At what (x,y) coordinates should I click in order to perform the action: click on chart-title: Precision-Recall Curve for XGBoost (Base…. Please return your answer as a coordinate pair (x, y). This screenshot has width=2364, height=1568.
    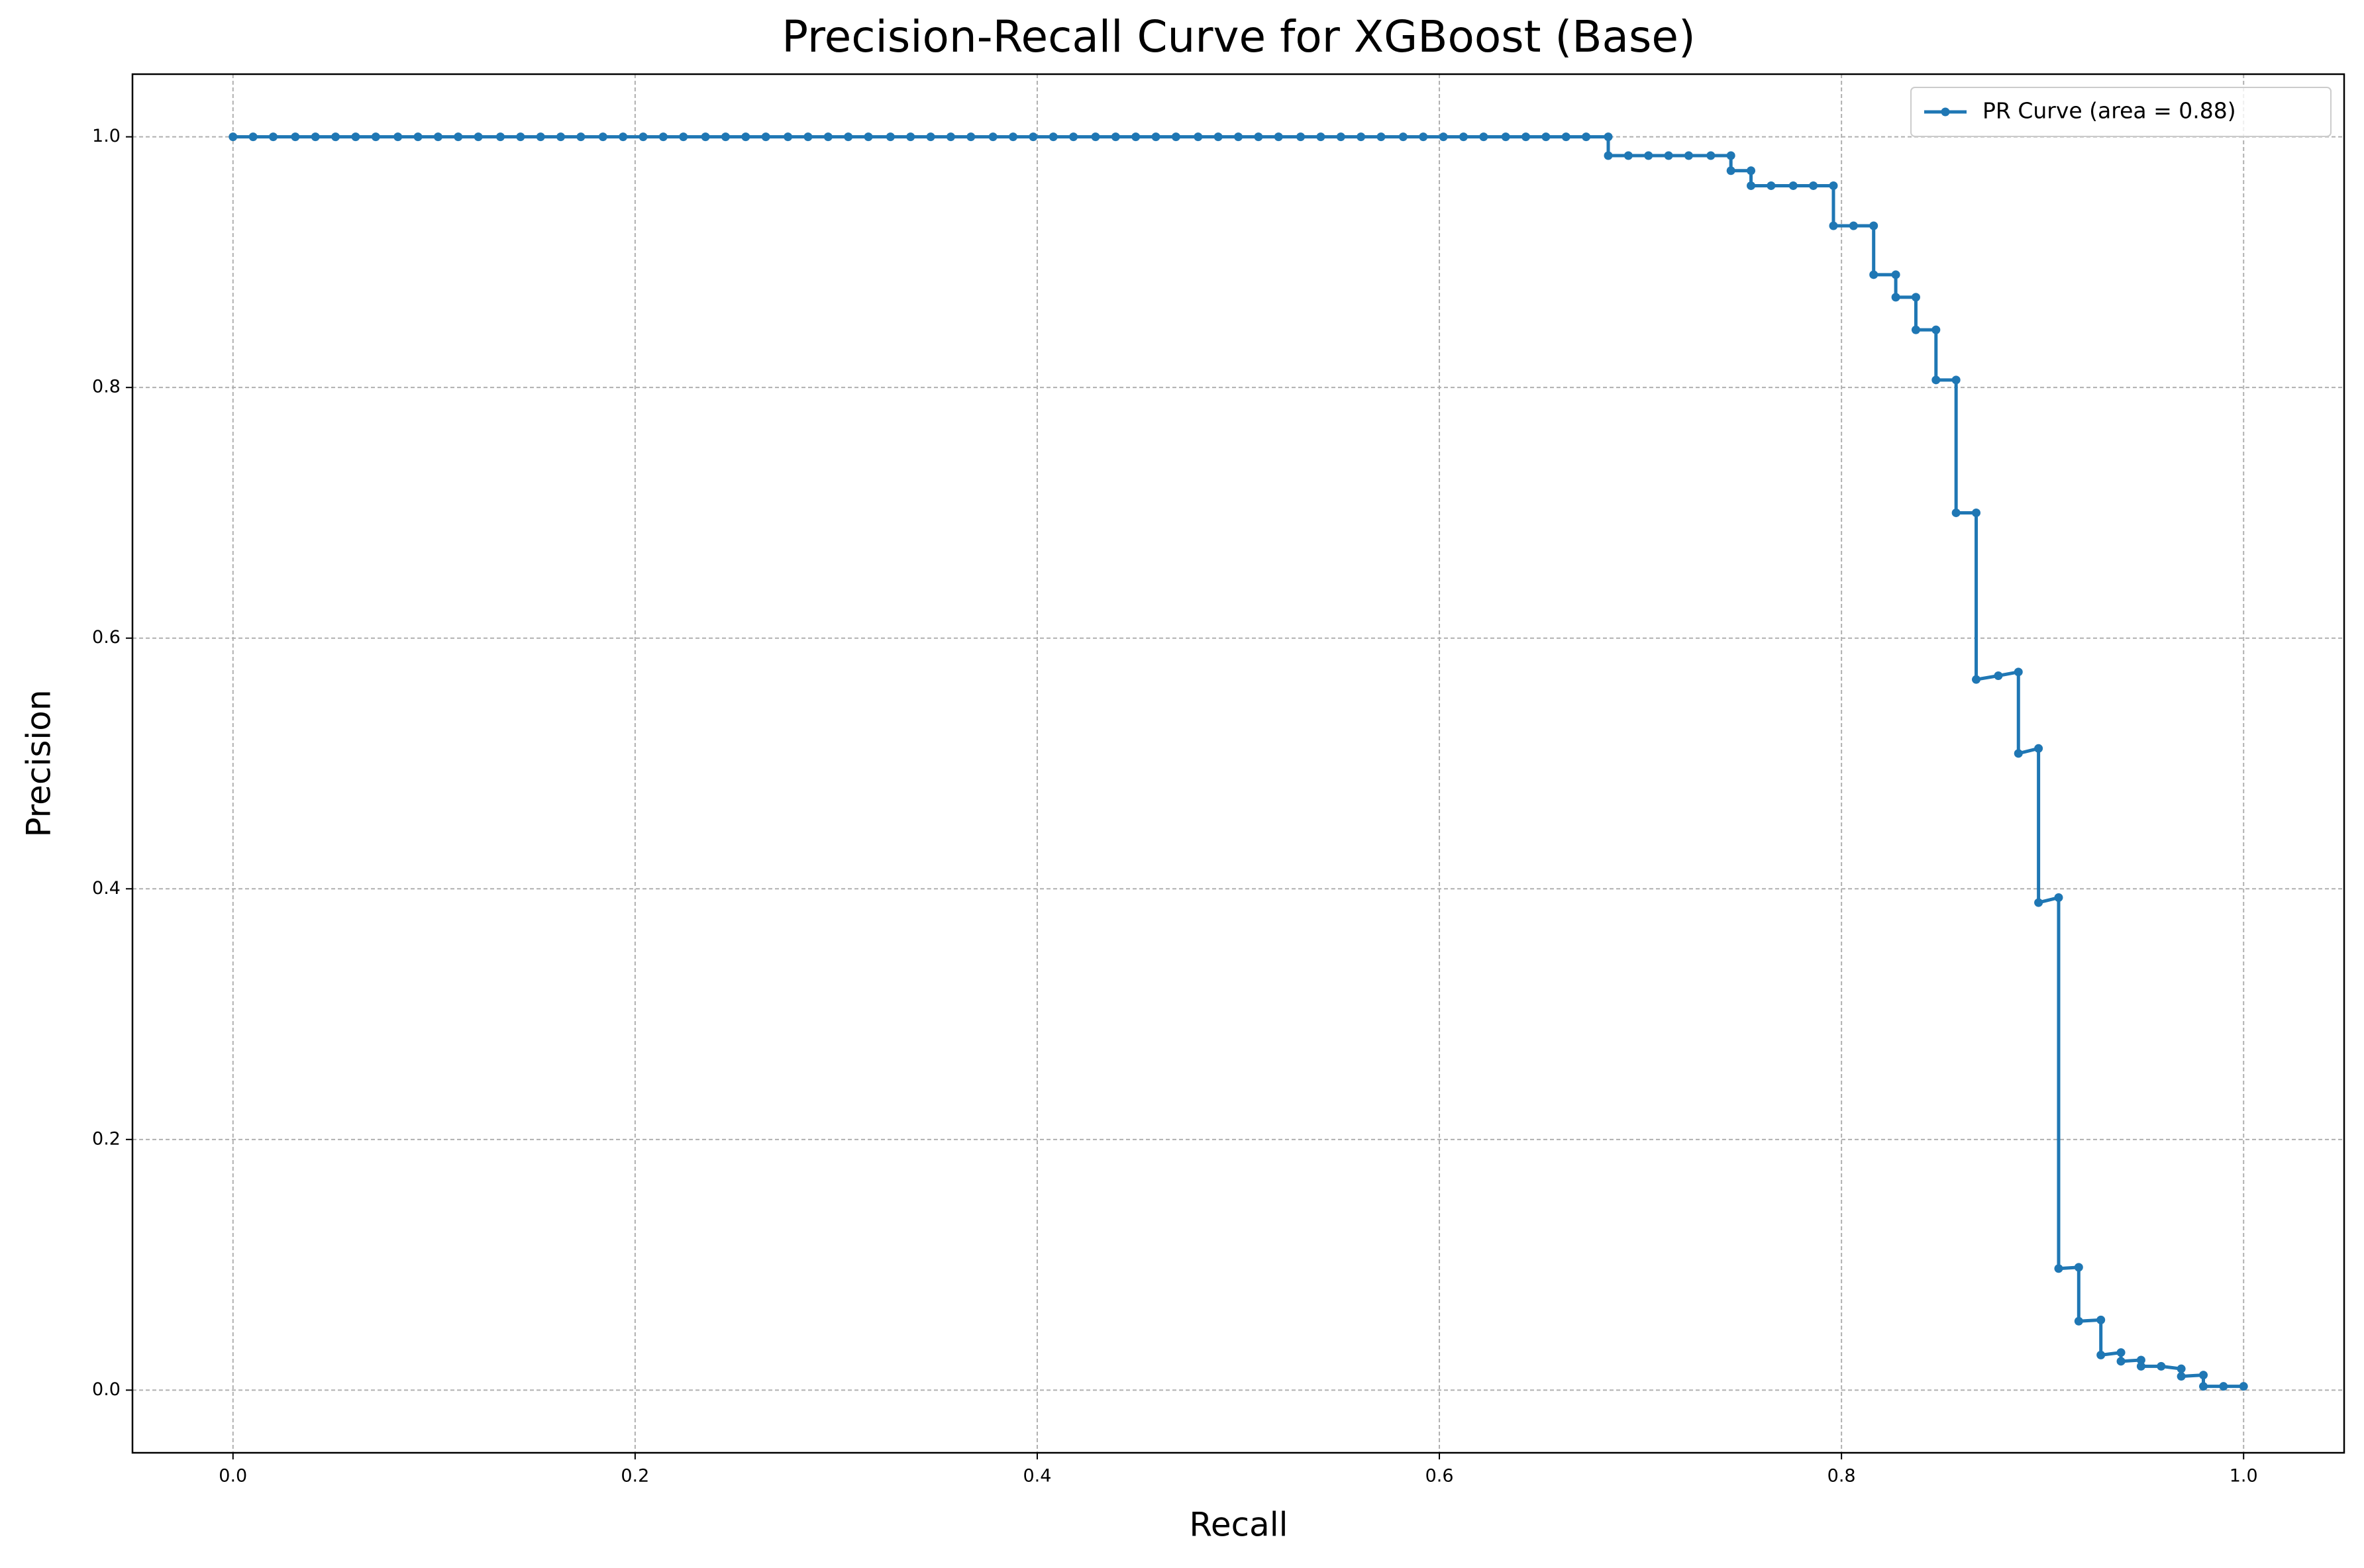
    Looking at the image, I should click on (1238, 36).